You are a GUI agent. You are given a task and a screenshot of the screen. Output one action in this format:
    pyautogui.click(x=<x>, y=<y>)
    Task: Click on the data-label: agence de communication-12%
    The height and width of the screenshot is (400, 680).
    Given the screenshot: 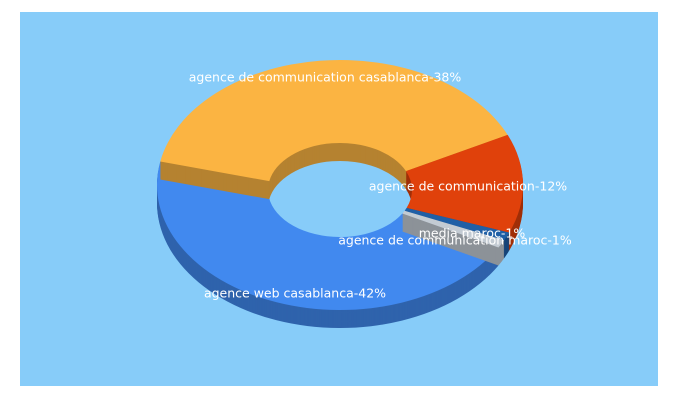 What is the action you would take?
    pyautogui.click(x=468, y=186)
    